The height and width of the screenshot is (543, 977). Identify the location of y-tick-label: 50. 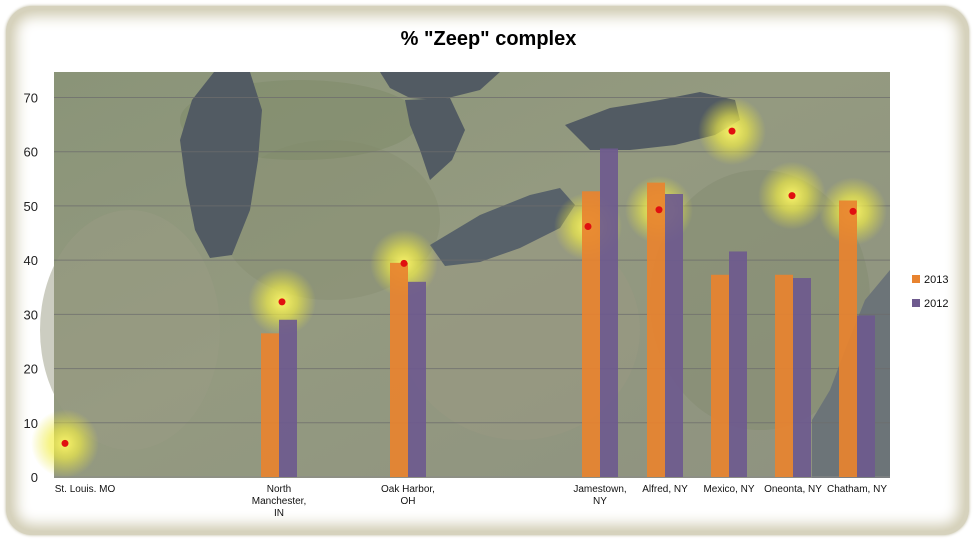
(31, 206).